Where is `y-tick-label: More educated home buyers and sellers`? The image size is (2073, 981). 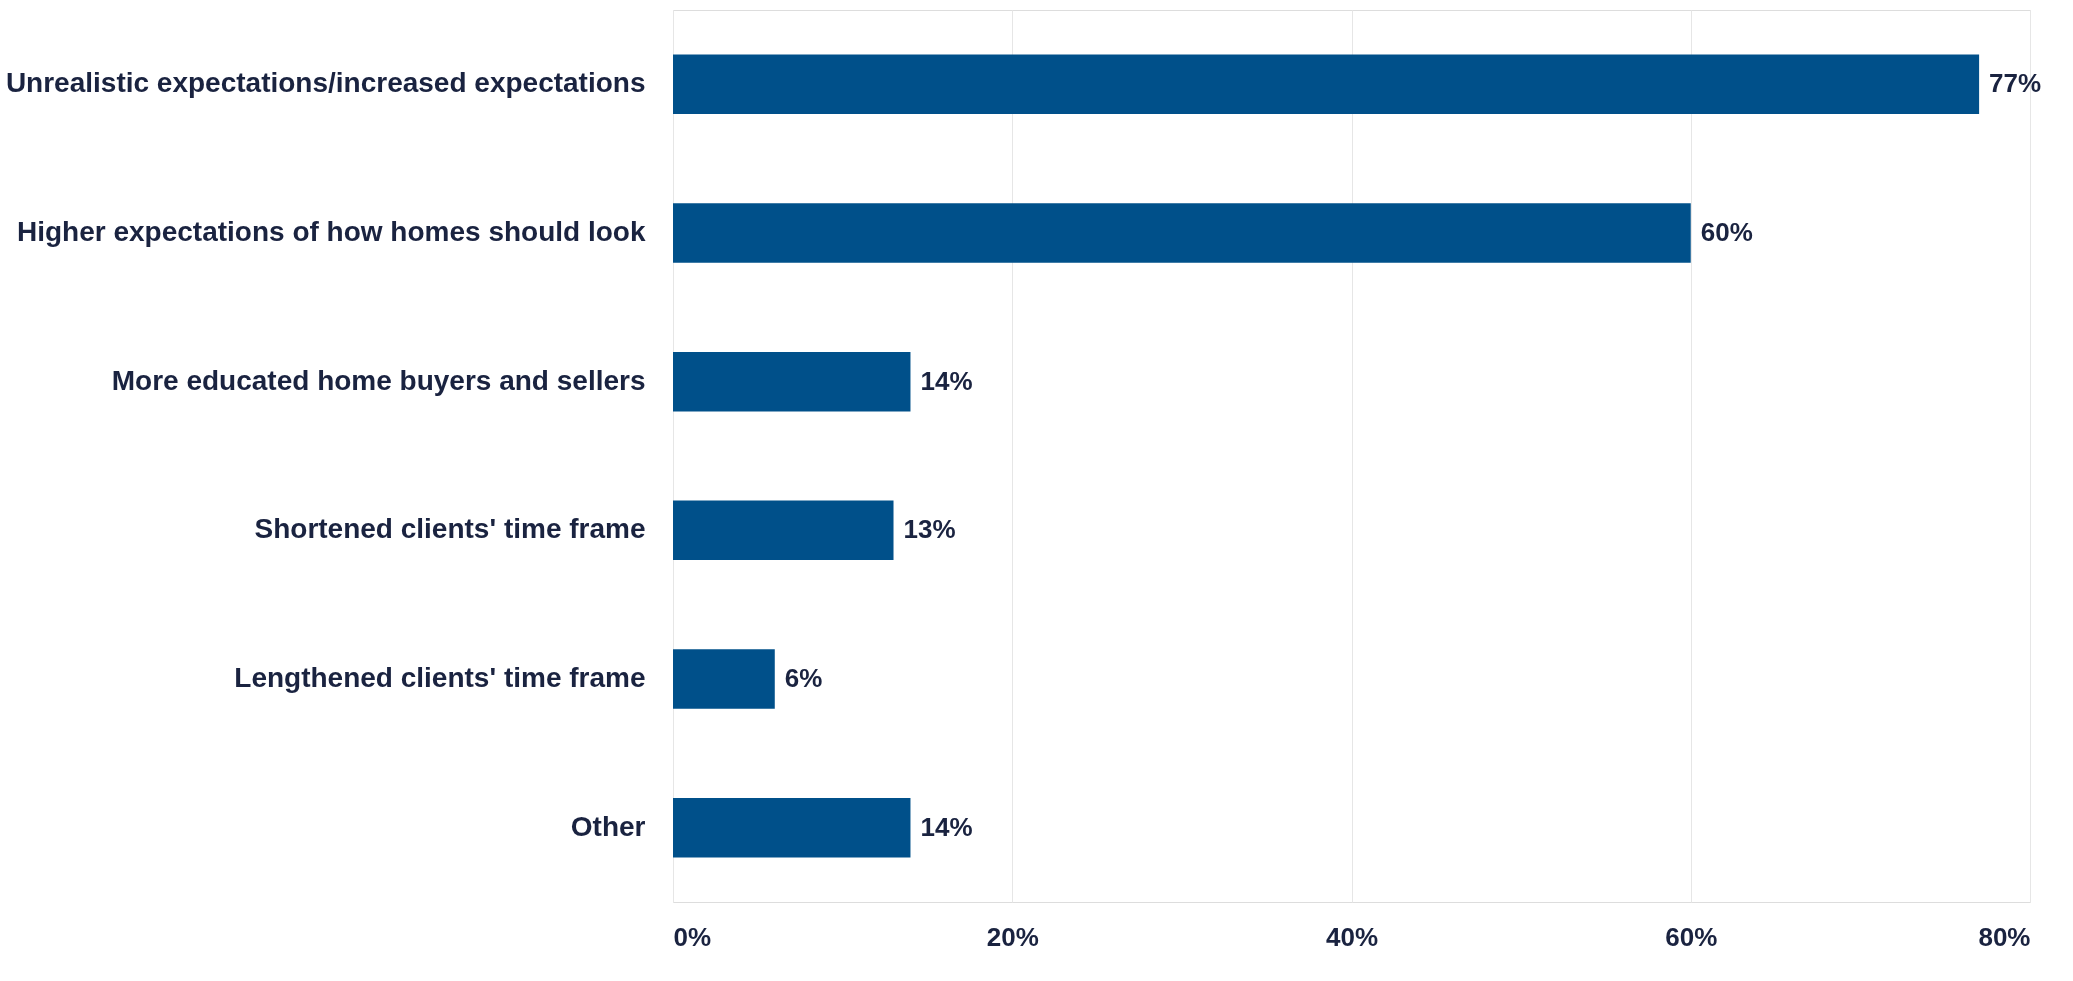 y-tick-label: More educated home buyers and sellers is located at coordinates (378, 380).